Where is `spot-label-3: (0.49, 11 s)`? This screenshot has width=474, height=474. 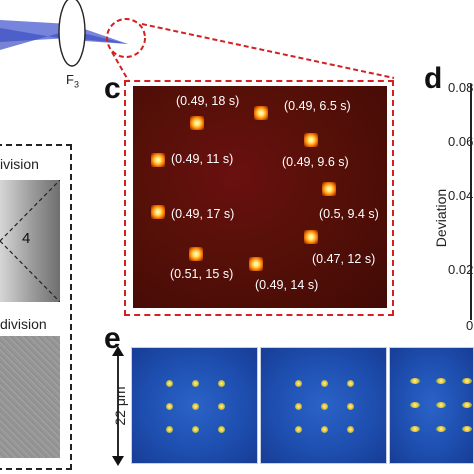 spot-label-3: (0.49, 11 s) is located at coordinates (202, 159).